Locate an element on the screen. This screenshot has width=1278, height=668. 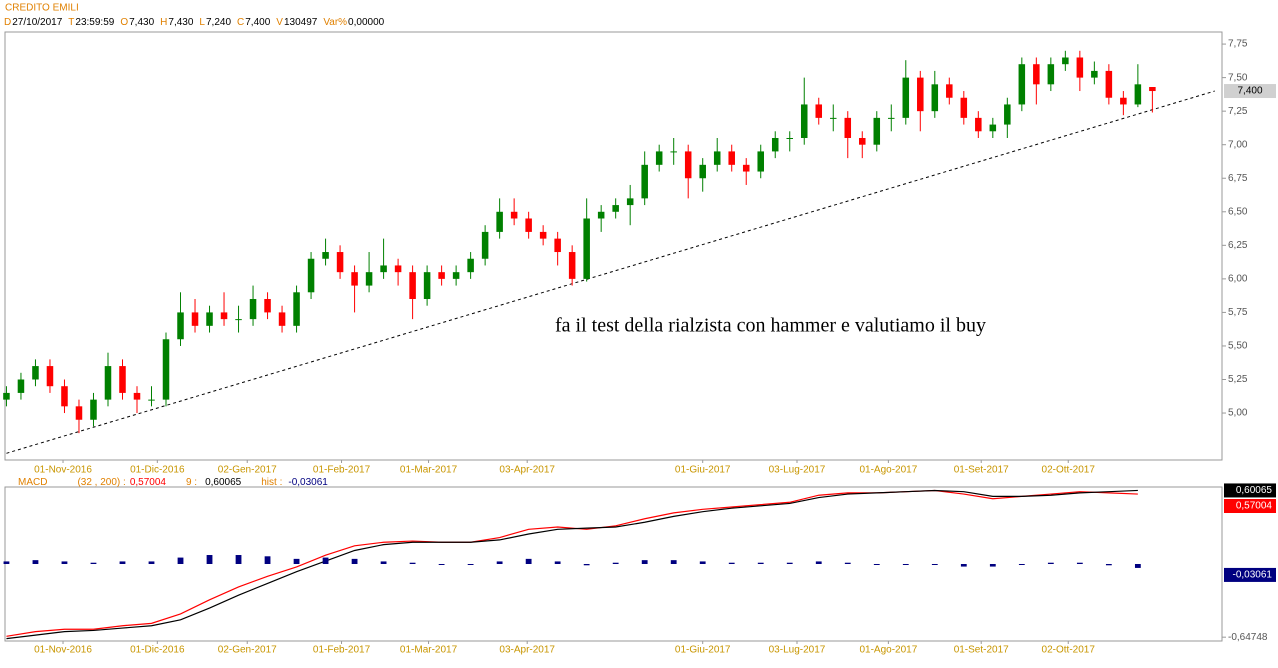
y-tick-label: 6,00 is located at coordinates (1238, 279).